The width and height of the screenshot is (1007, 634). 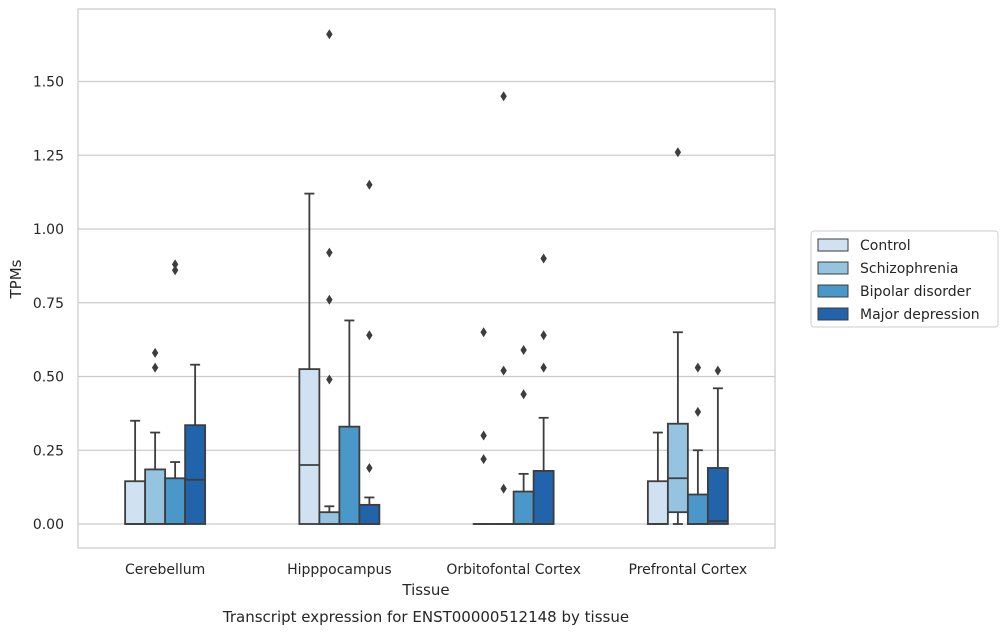 I want to click on x-tick-label: Prefrontal Cortex, so click(x=688, y=570).